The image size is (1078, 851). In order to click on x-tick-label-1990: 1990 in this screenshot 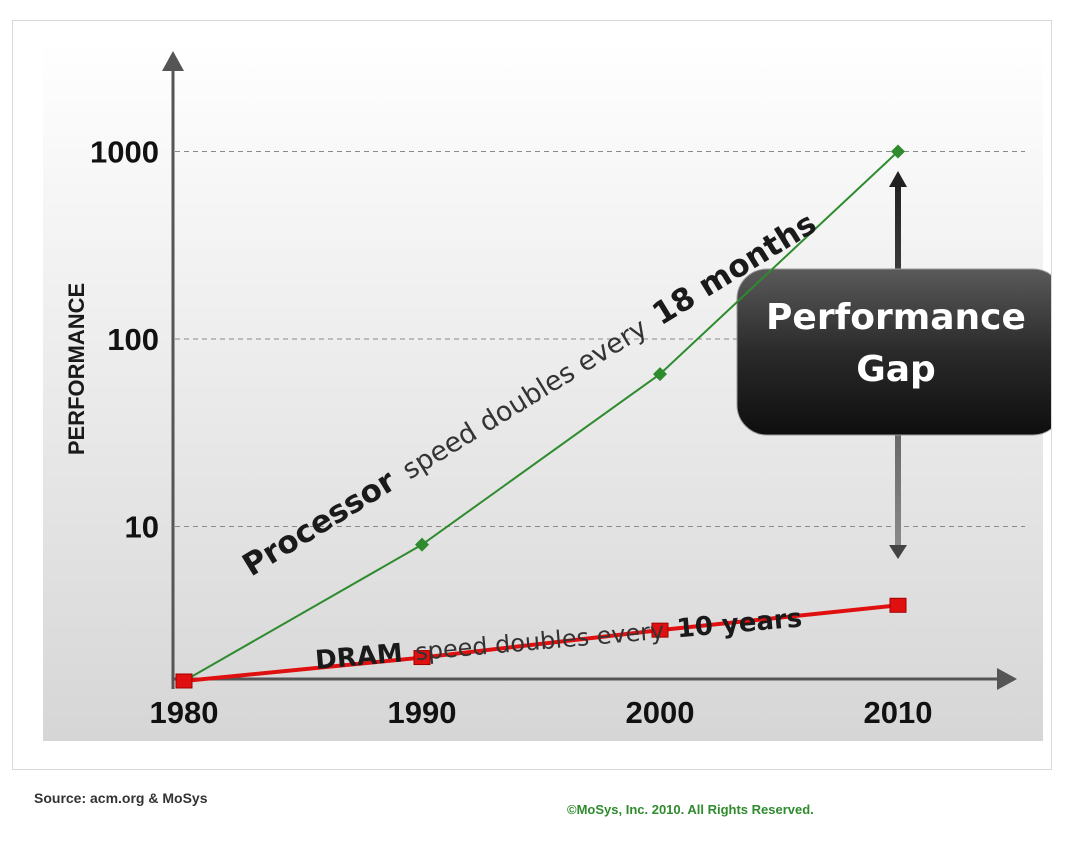, I will do `click(422, 712)`.